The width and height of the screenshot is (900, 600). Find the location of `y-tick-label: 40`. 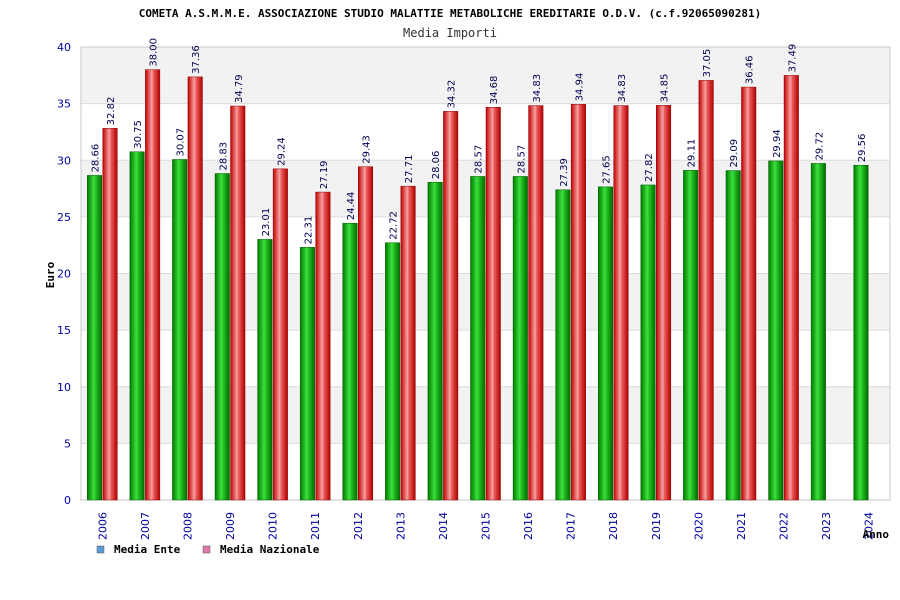

y-tick-label: 40 is located at coordinates (64, 47).